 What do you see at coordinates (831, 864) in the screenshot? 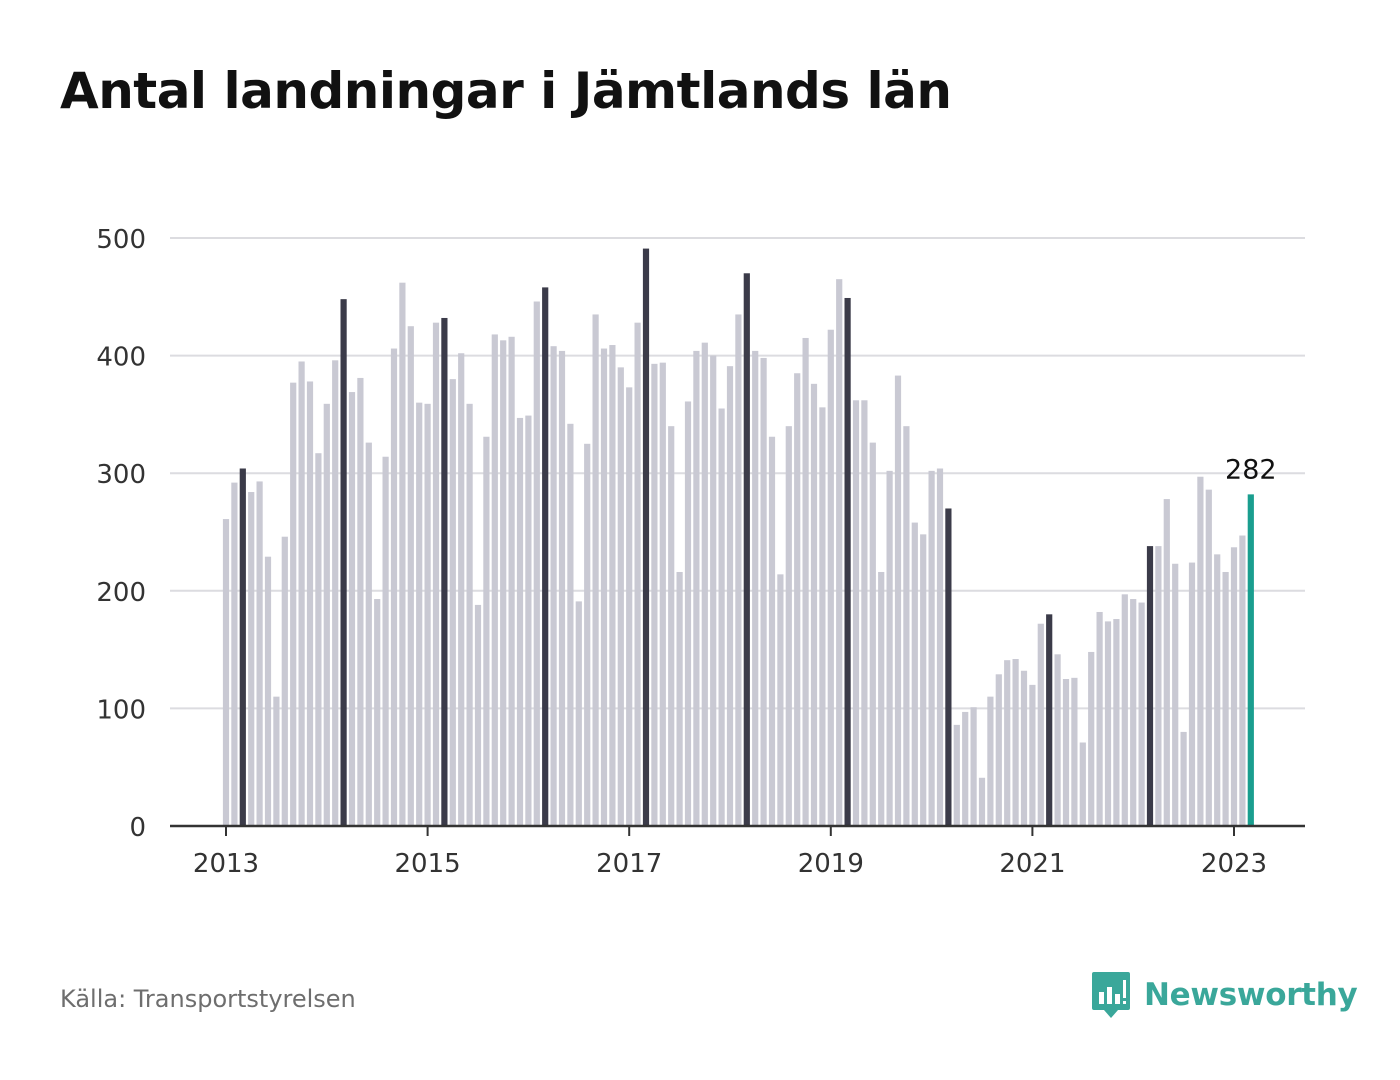
I see `x-tick-label: 2019` at bounding box center [831, 864].